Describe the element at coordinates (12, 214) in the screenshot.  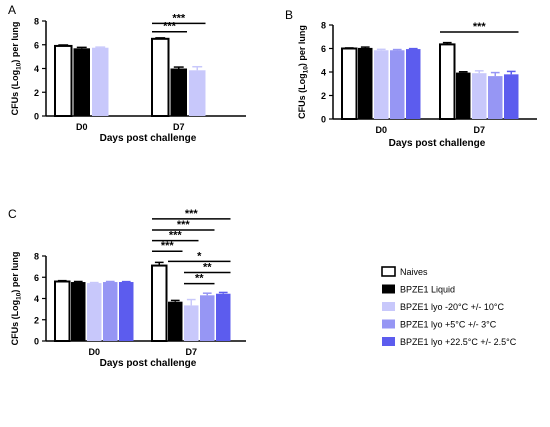
I see `panel-label: C` at that location.